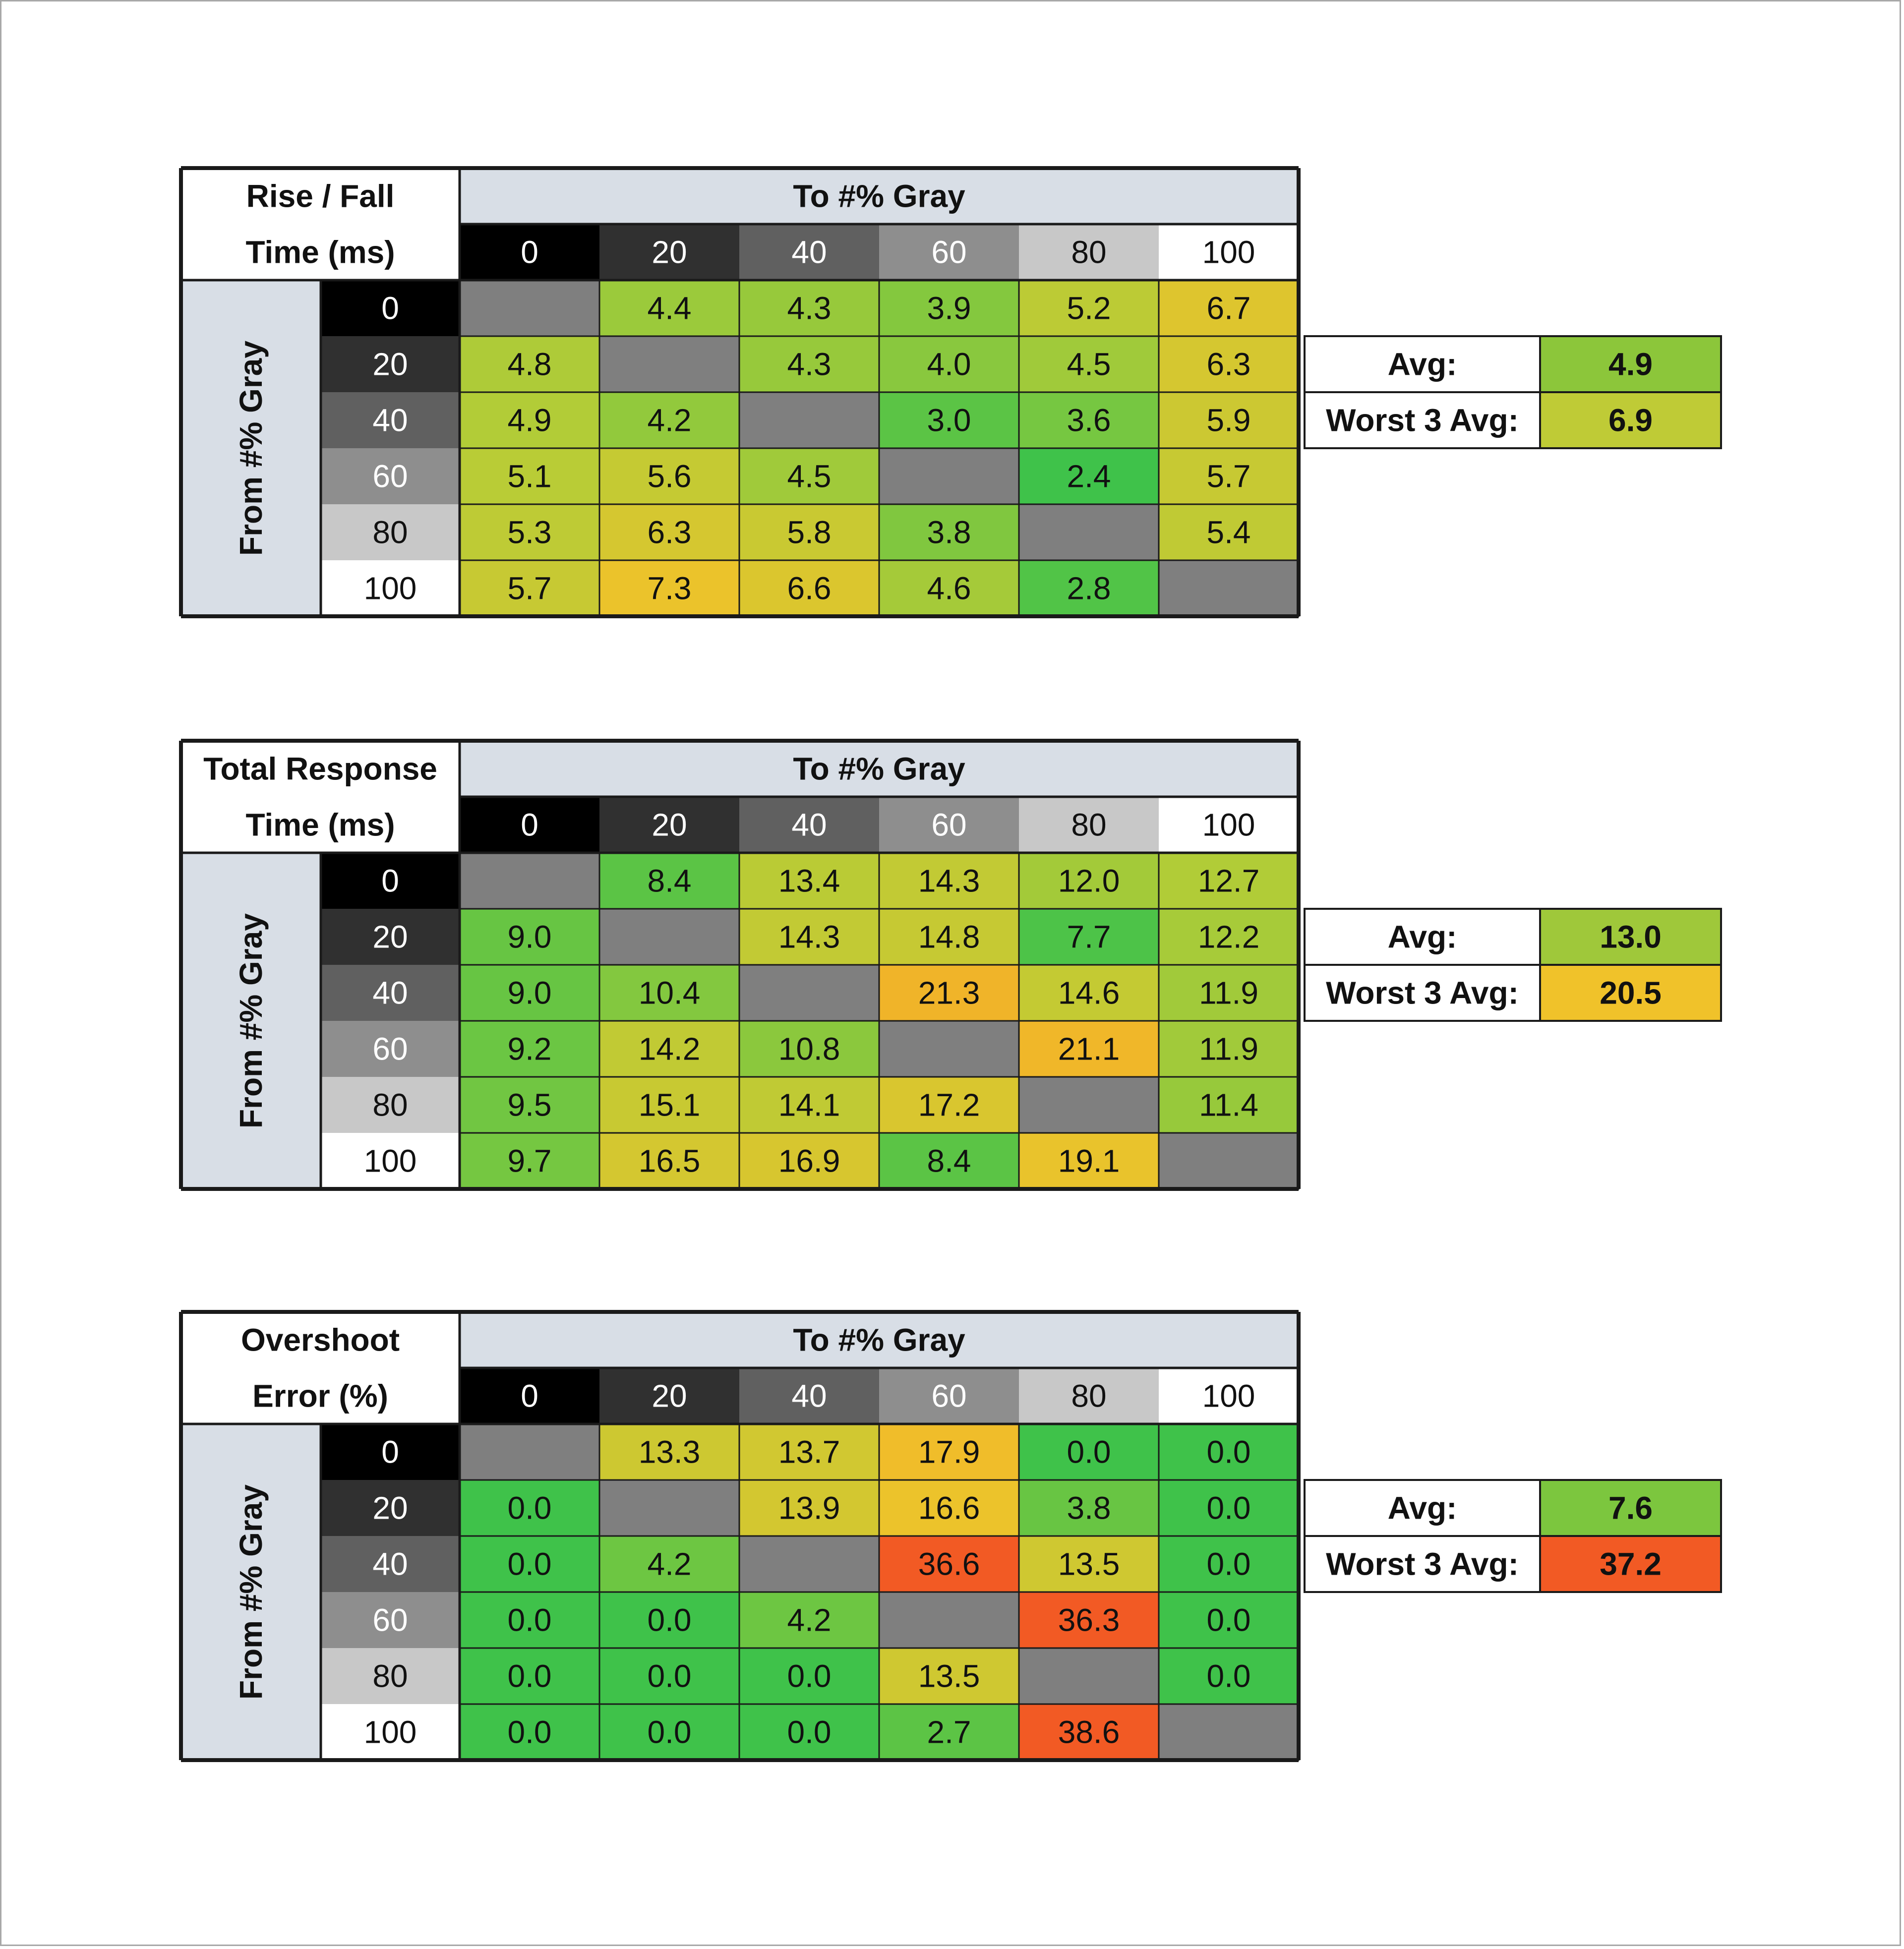 This screenshot has width=1904, height=1949. Describe the element at coordinates (251, 1592) in the screenshot. I see `y-axis-header` at that location.